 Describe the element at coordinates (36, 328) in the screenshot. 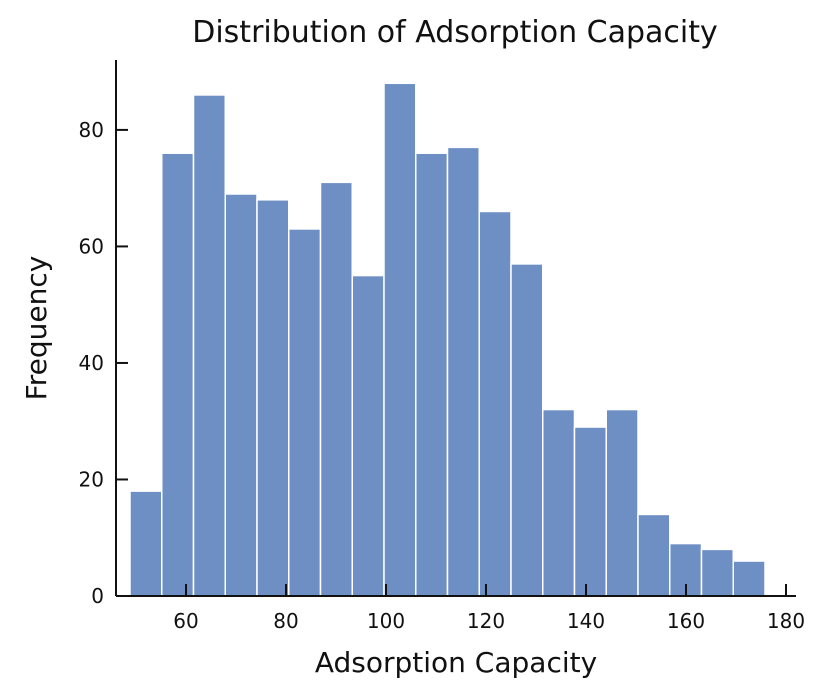

I see `y-axis-label: Frequency` at that location.